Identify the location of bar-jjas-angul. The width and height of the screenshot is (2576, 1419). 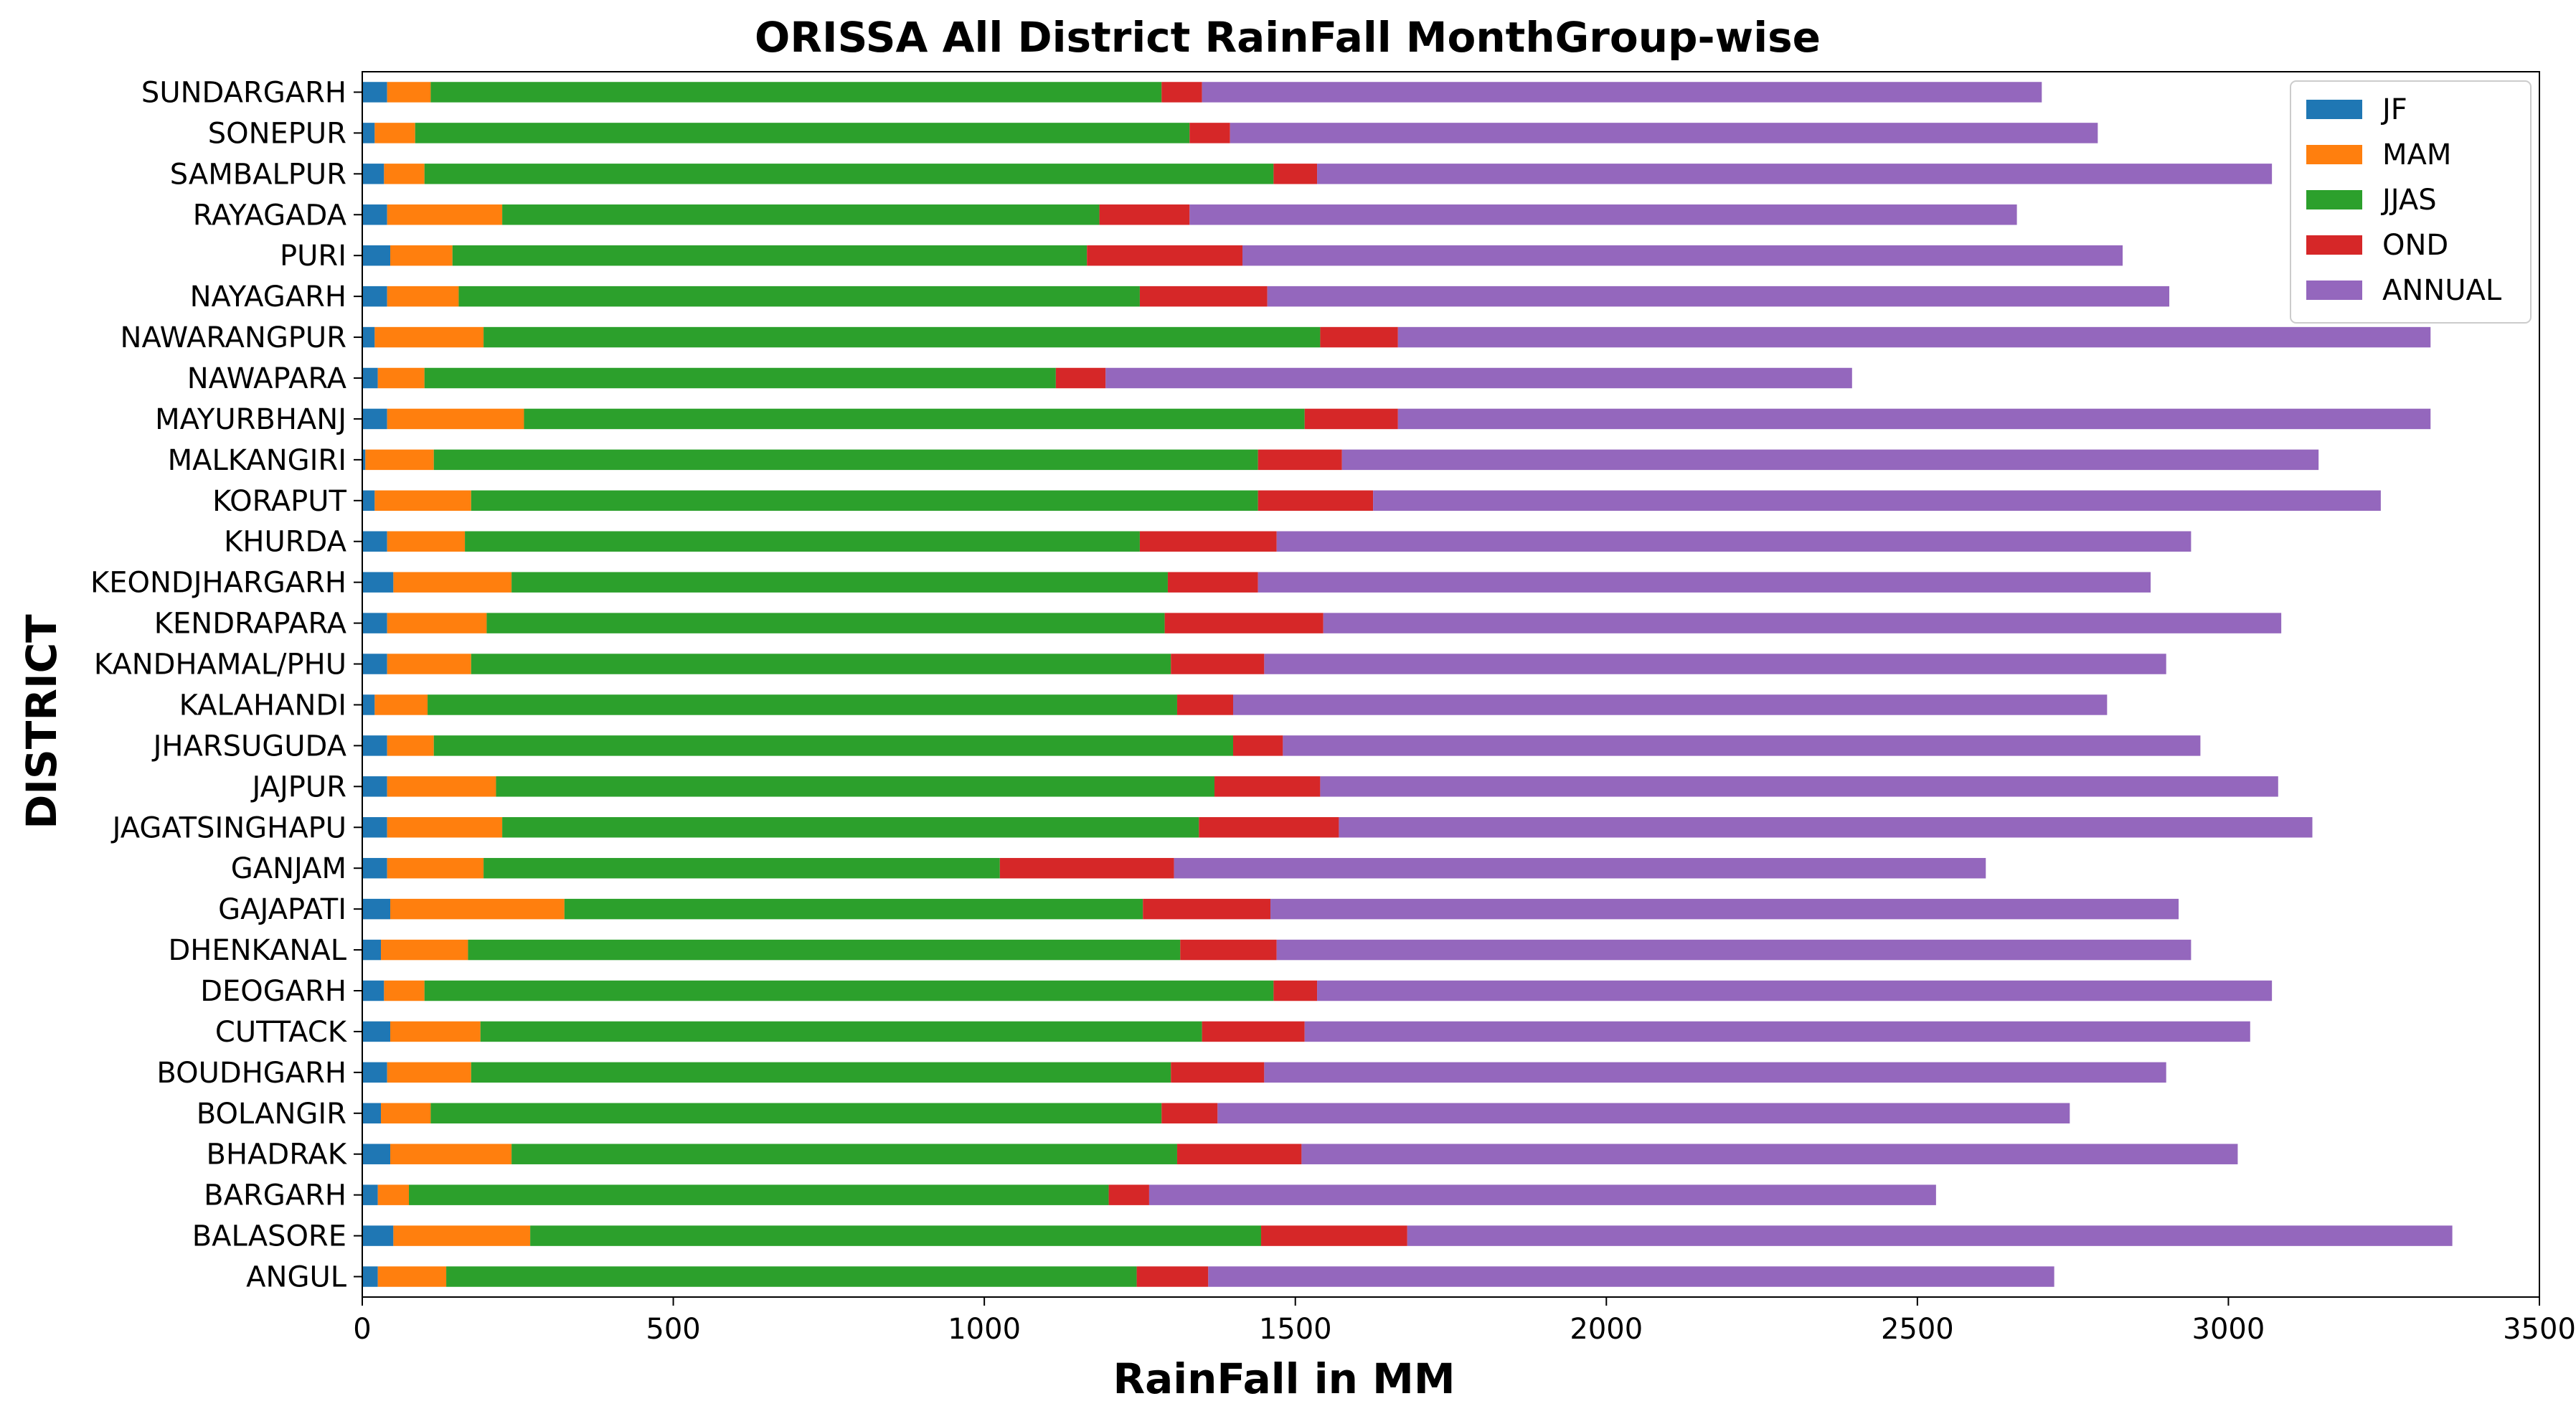
(791, 1276).